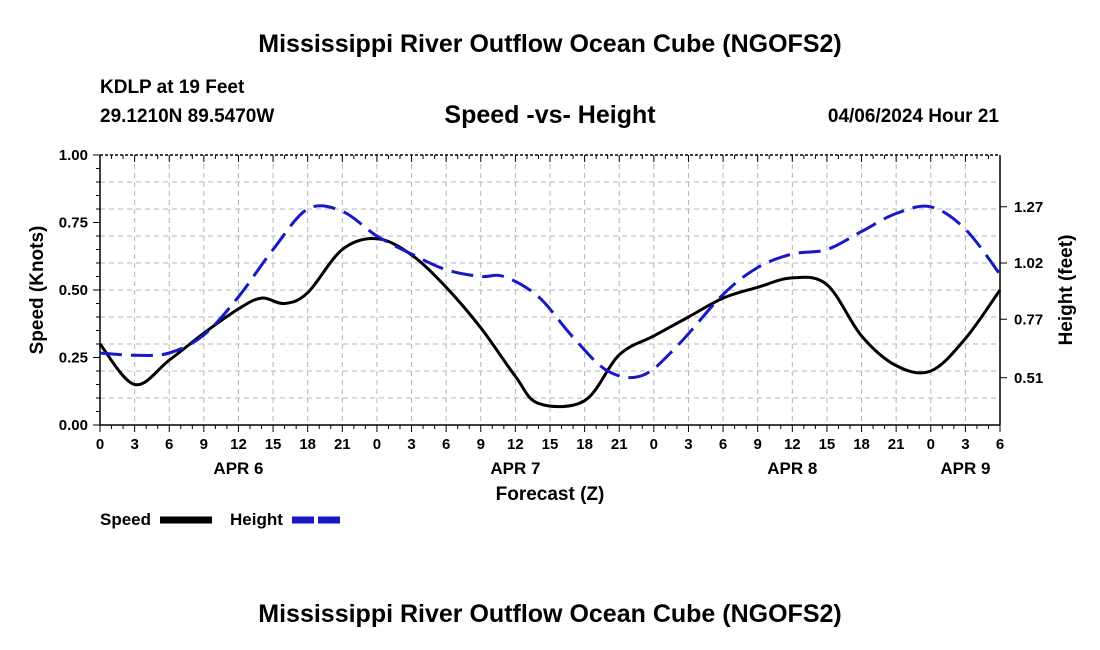 This screenshot has height=650, width=1100. Describe the element at coordinates (550, 494) in the screenshot. I see `x-axis-title: Forecast (Z)` at that location.